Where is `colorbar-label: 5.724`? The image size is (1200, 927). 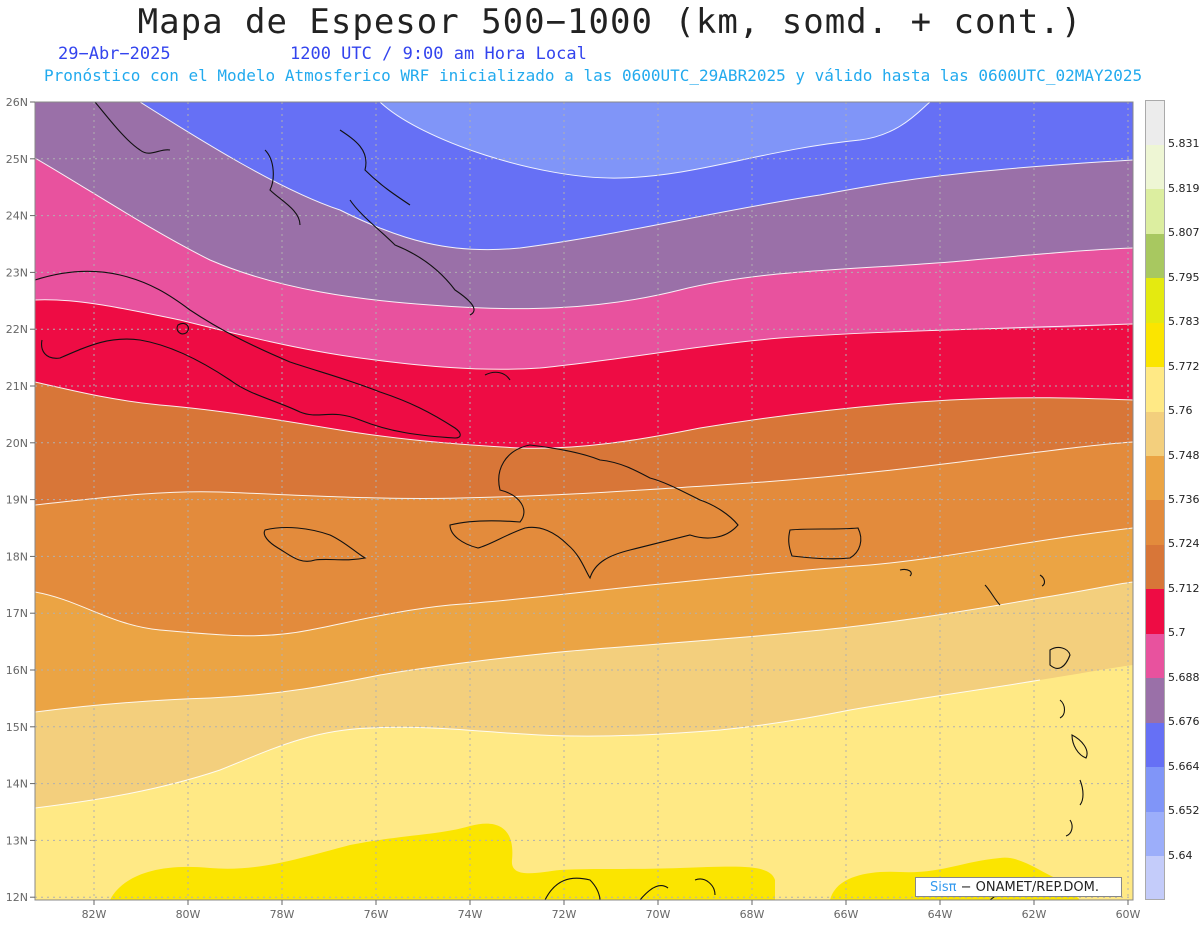
colorbar-label: 5.724 is located at coordinates (1184, 544).